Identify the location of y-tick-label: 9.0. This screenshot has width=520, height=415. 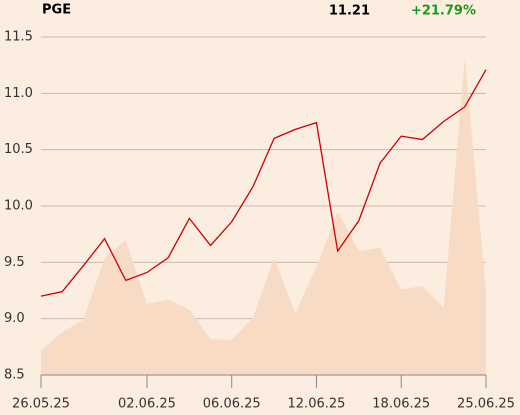
(14, 318).